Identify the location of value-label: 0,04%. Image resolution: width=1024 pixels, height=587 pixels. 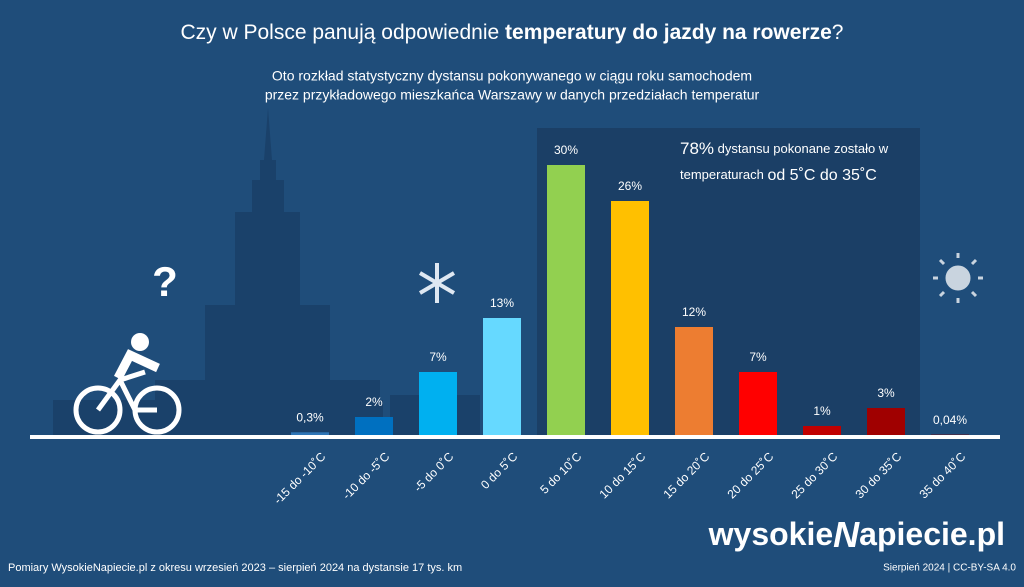
(950, 420).